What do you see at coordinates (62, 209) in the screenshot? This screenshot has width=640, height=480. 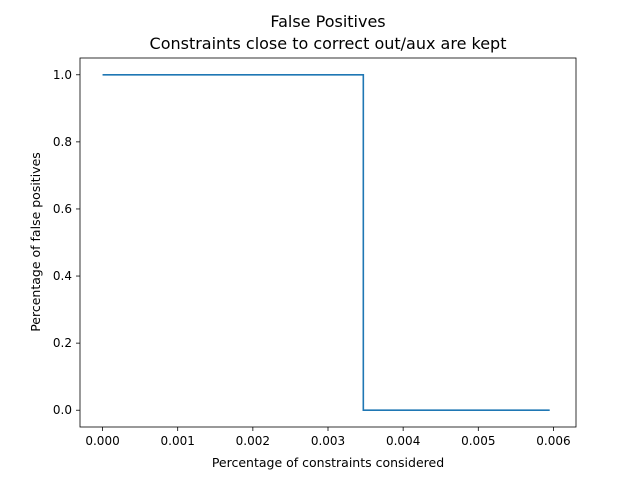 I see `y-tick-label: 0.6` at bounding box center [62, 209].